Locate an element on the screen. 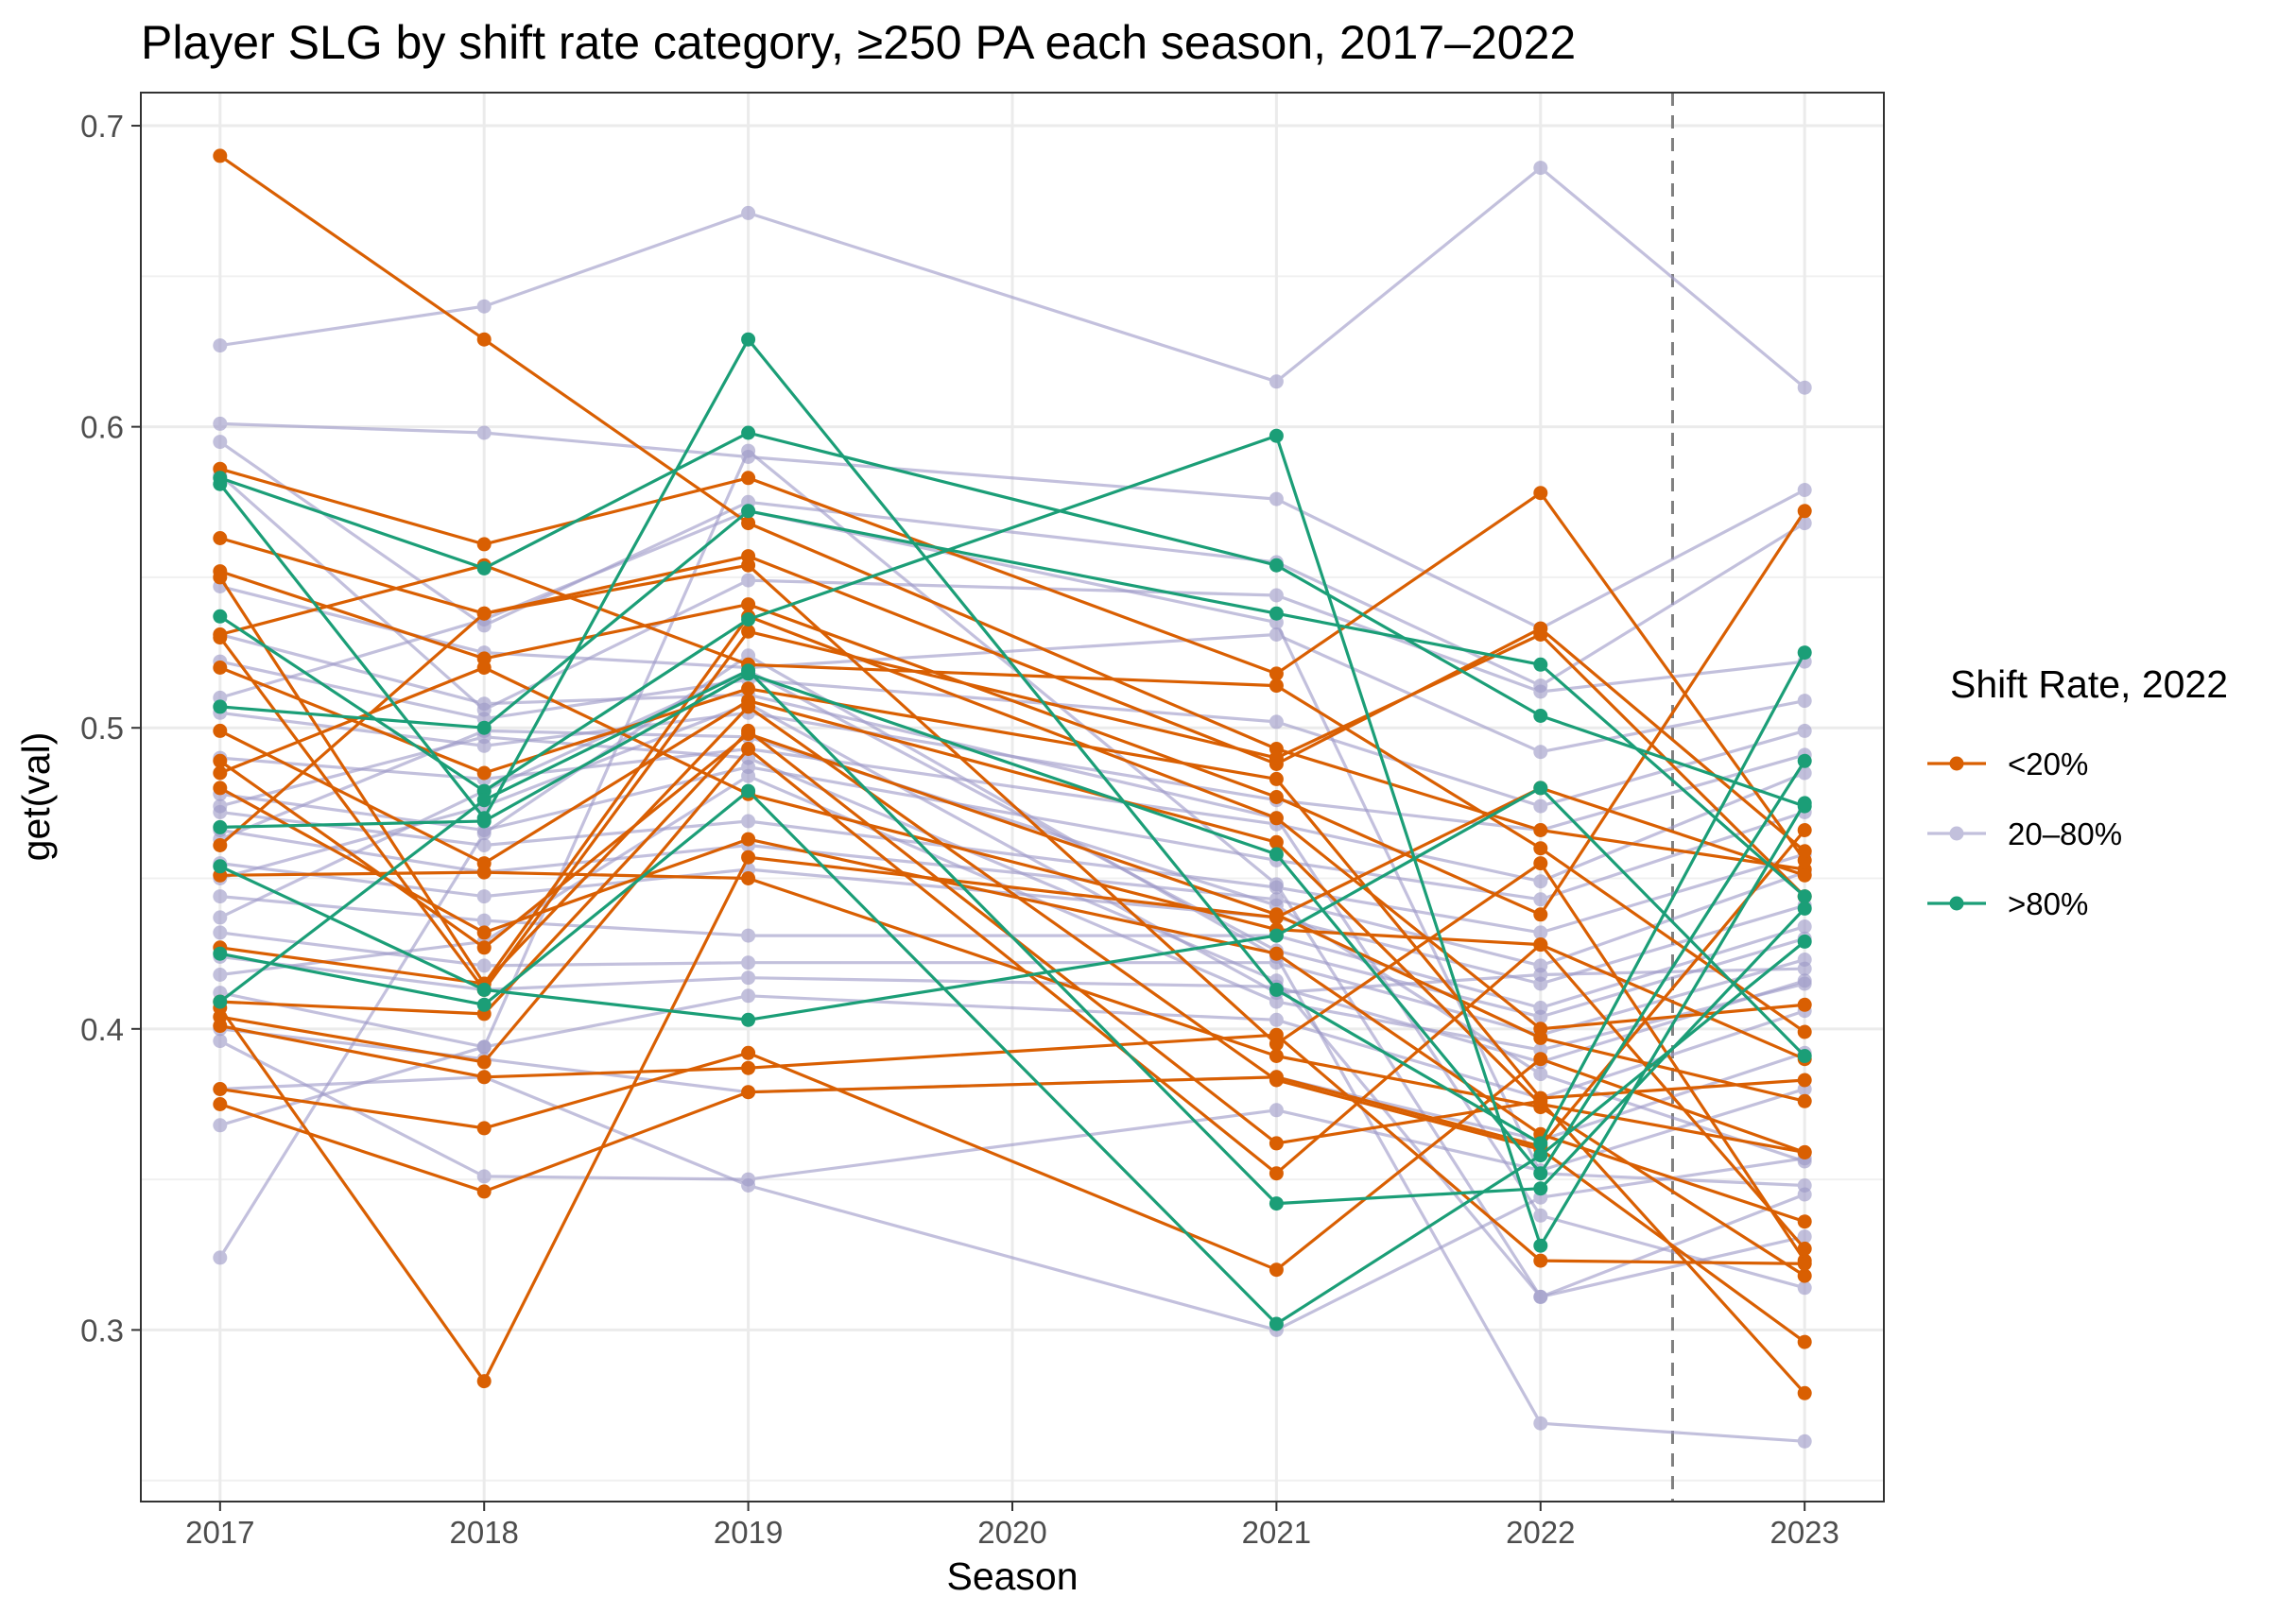  y-tick-label: 0.5 is located at coordinates (102, 728).